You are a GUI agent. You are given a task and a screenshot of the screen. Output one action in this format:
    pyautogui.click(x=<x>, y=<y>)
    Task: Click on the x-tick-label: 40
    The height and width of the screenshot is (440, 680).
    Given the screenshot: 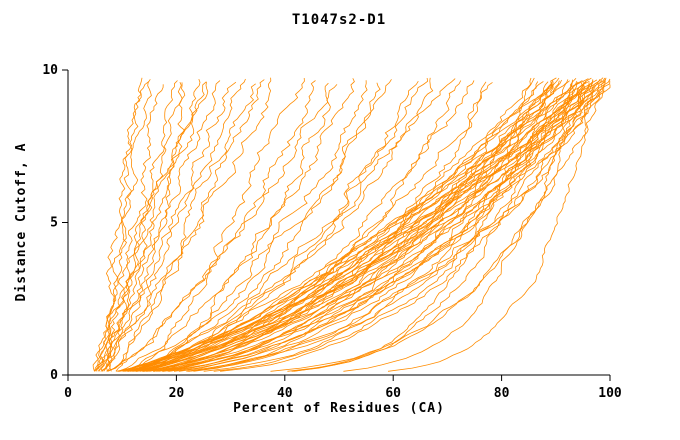 What is the action you would take?
    pyautogui.click(x=285, y=393)
    